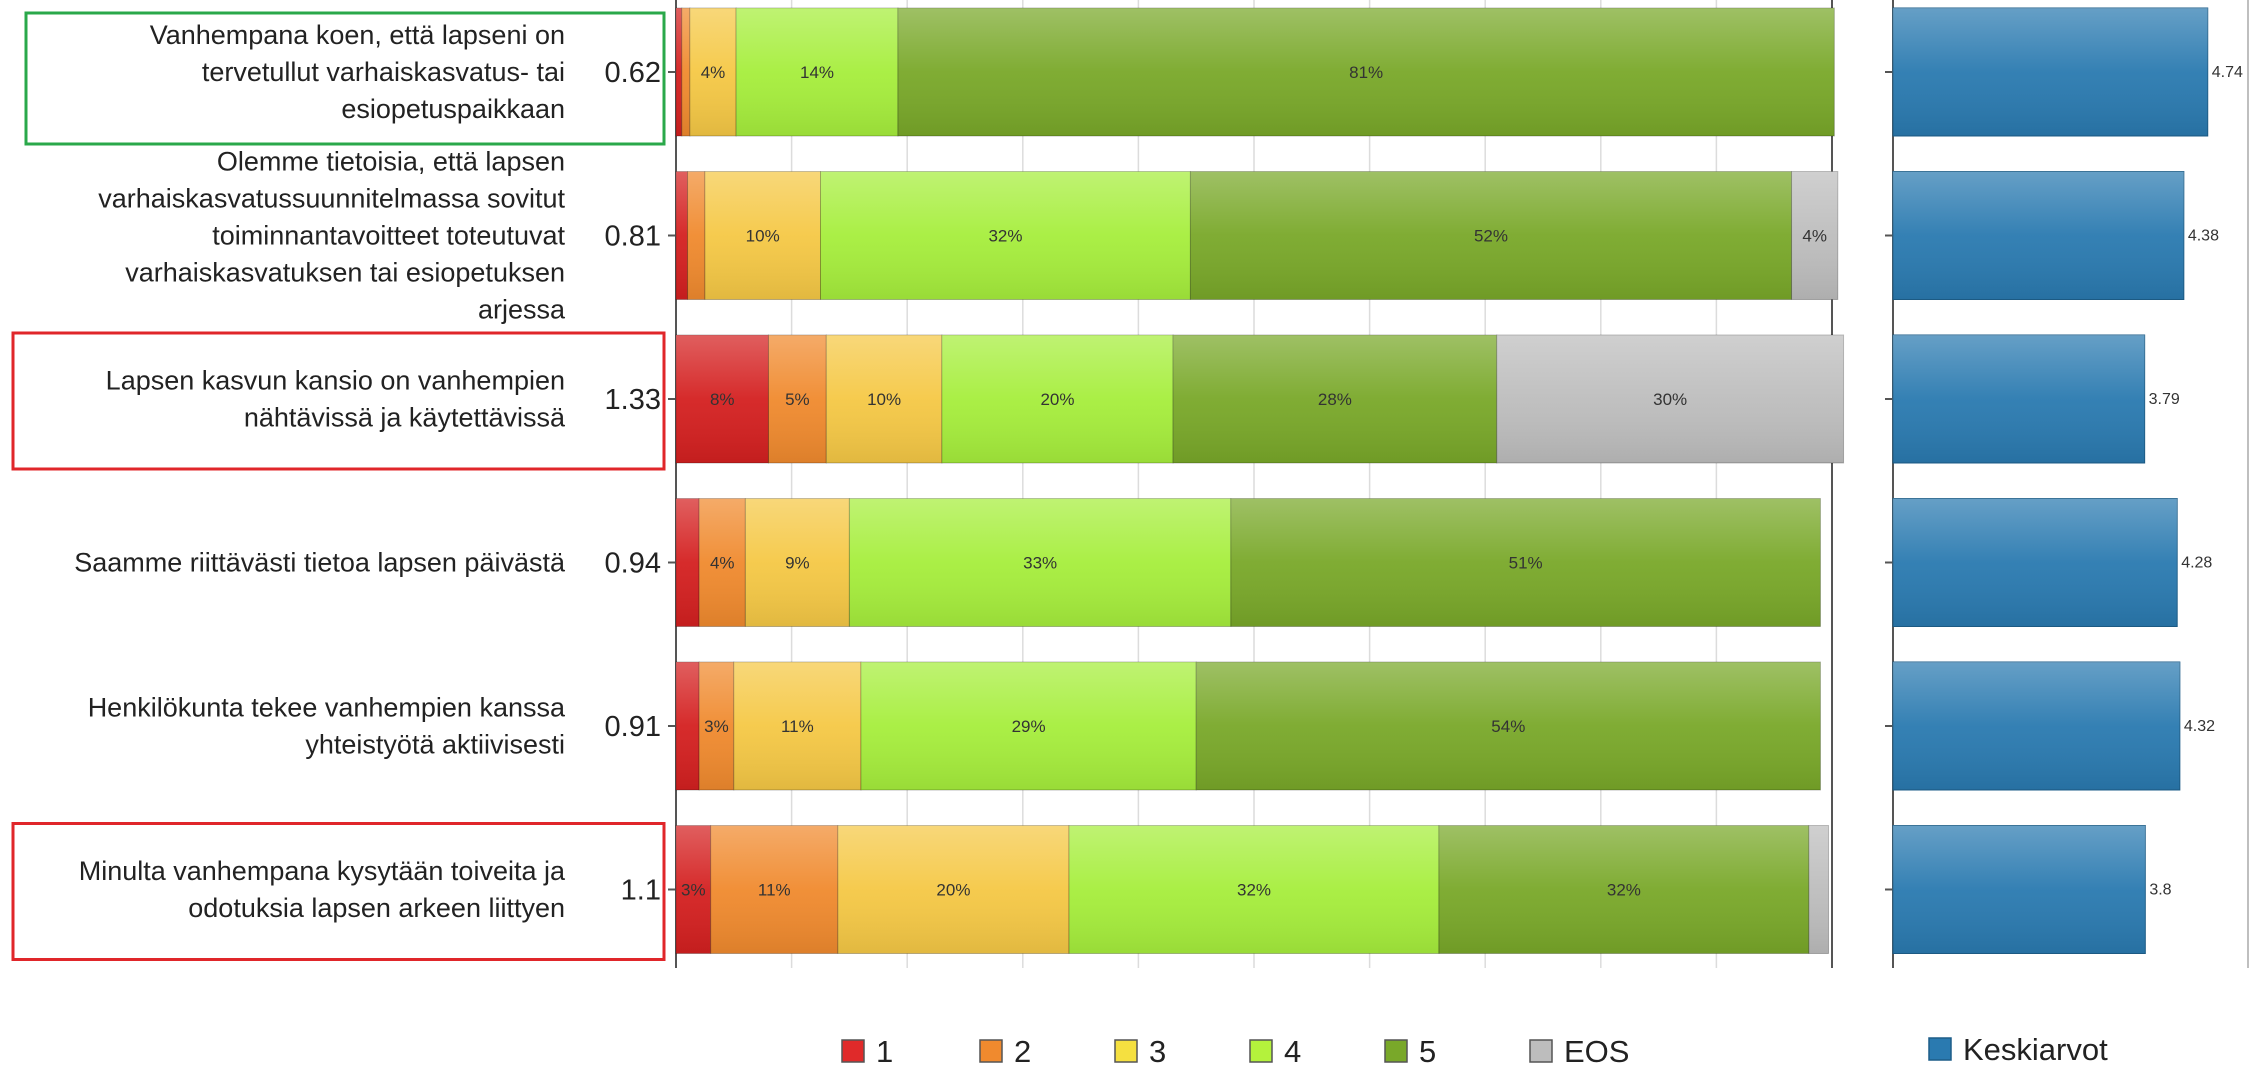 The height and width of the screenshot is (1068, 2259). I want to click on segment-label: 30%, so click(1670, 399).